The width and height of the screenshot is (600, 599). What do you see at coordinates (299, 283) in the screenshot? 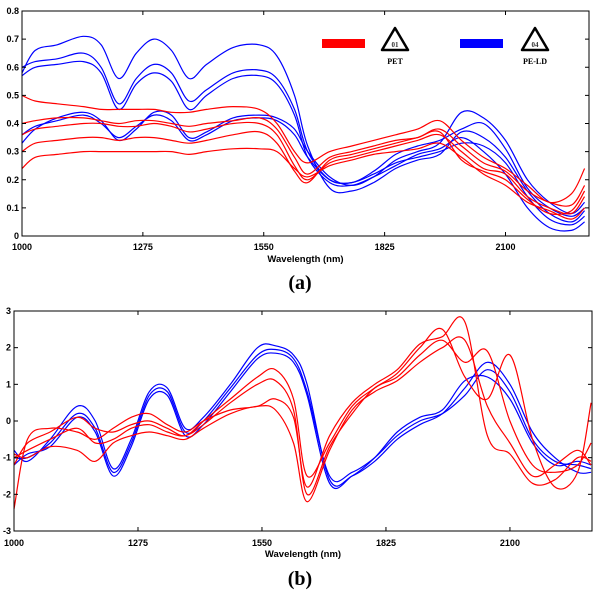
I see `panel-label: (a)` at bounding box center [299, 283].